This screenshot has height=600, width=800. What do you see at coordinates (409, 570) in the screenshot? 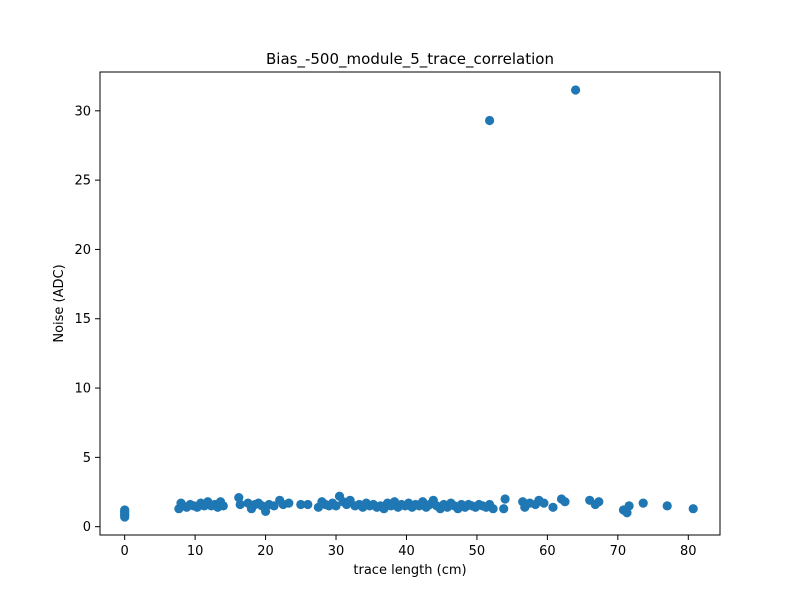
I see `x-axis-label: trace length (cm)` at bounding box center [409, 570].